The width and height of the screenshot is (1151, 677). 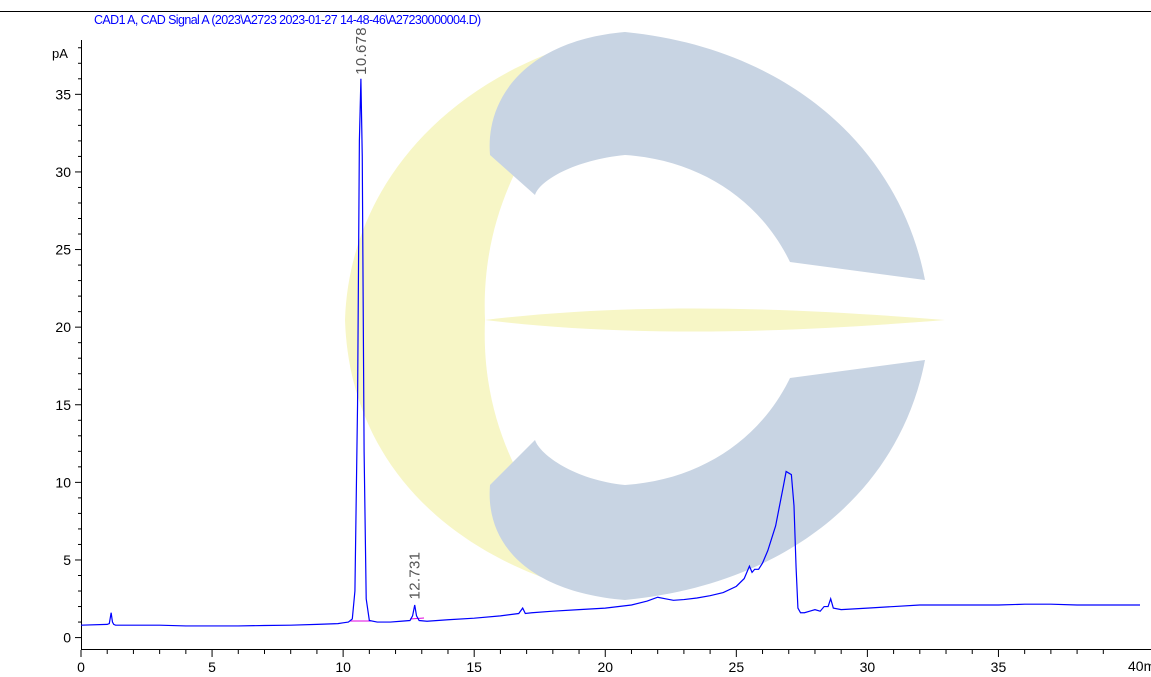 What do you see at coordinates (63, 94) in the screenshot?
I see `y-tick-label: 35` at bounding box center [63, 94].